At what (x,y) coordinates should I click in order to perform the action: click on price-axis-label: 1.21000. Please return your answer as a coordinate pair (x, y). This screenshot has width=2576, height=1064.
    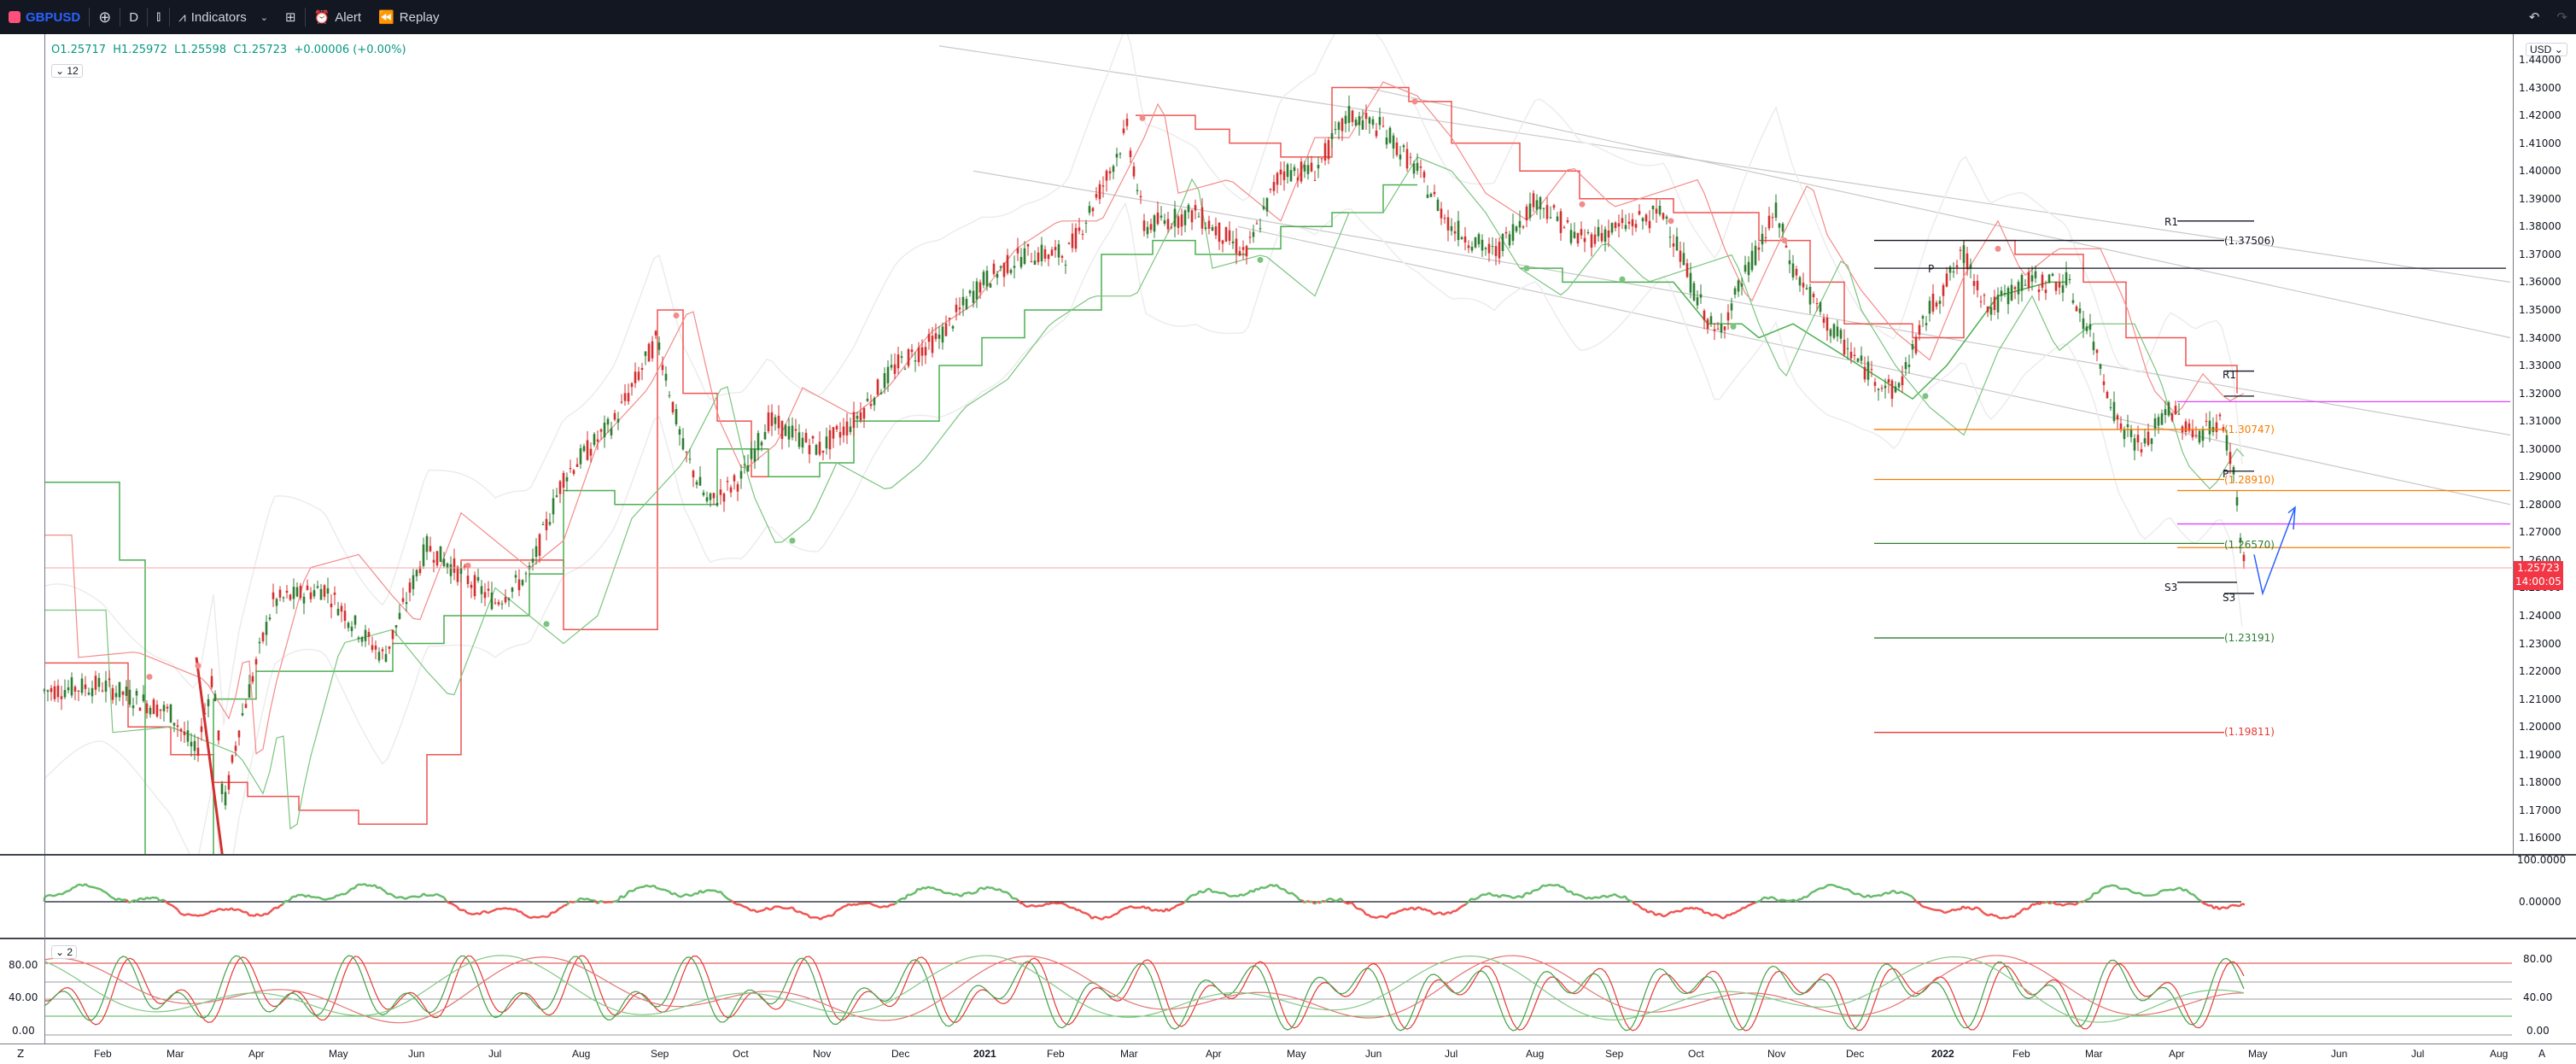
    Looking at the image, I should click on (2540, 699).